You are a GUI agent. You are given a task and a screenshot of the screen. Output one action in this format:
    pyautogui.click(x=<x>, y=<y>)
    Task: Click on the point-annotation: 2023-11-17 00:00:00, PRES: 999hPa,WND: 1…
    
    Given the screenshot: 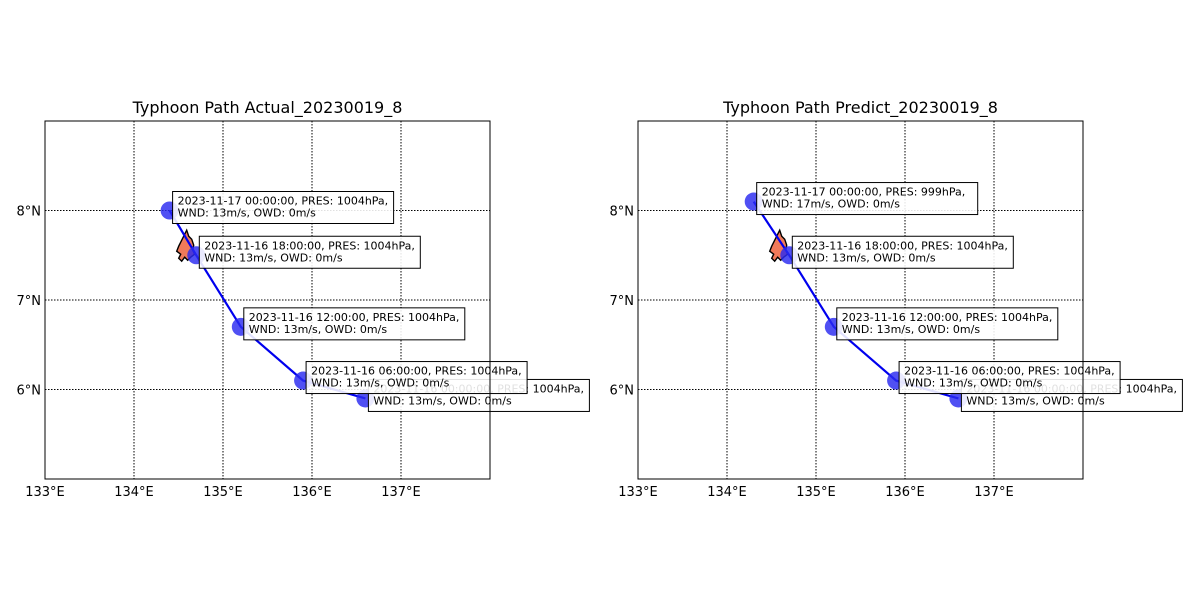 What is the action you would take?
    pyautogui.click(x=867, y=199)
    